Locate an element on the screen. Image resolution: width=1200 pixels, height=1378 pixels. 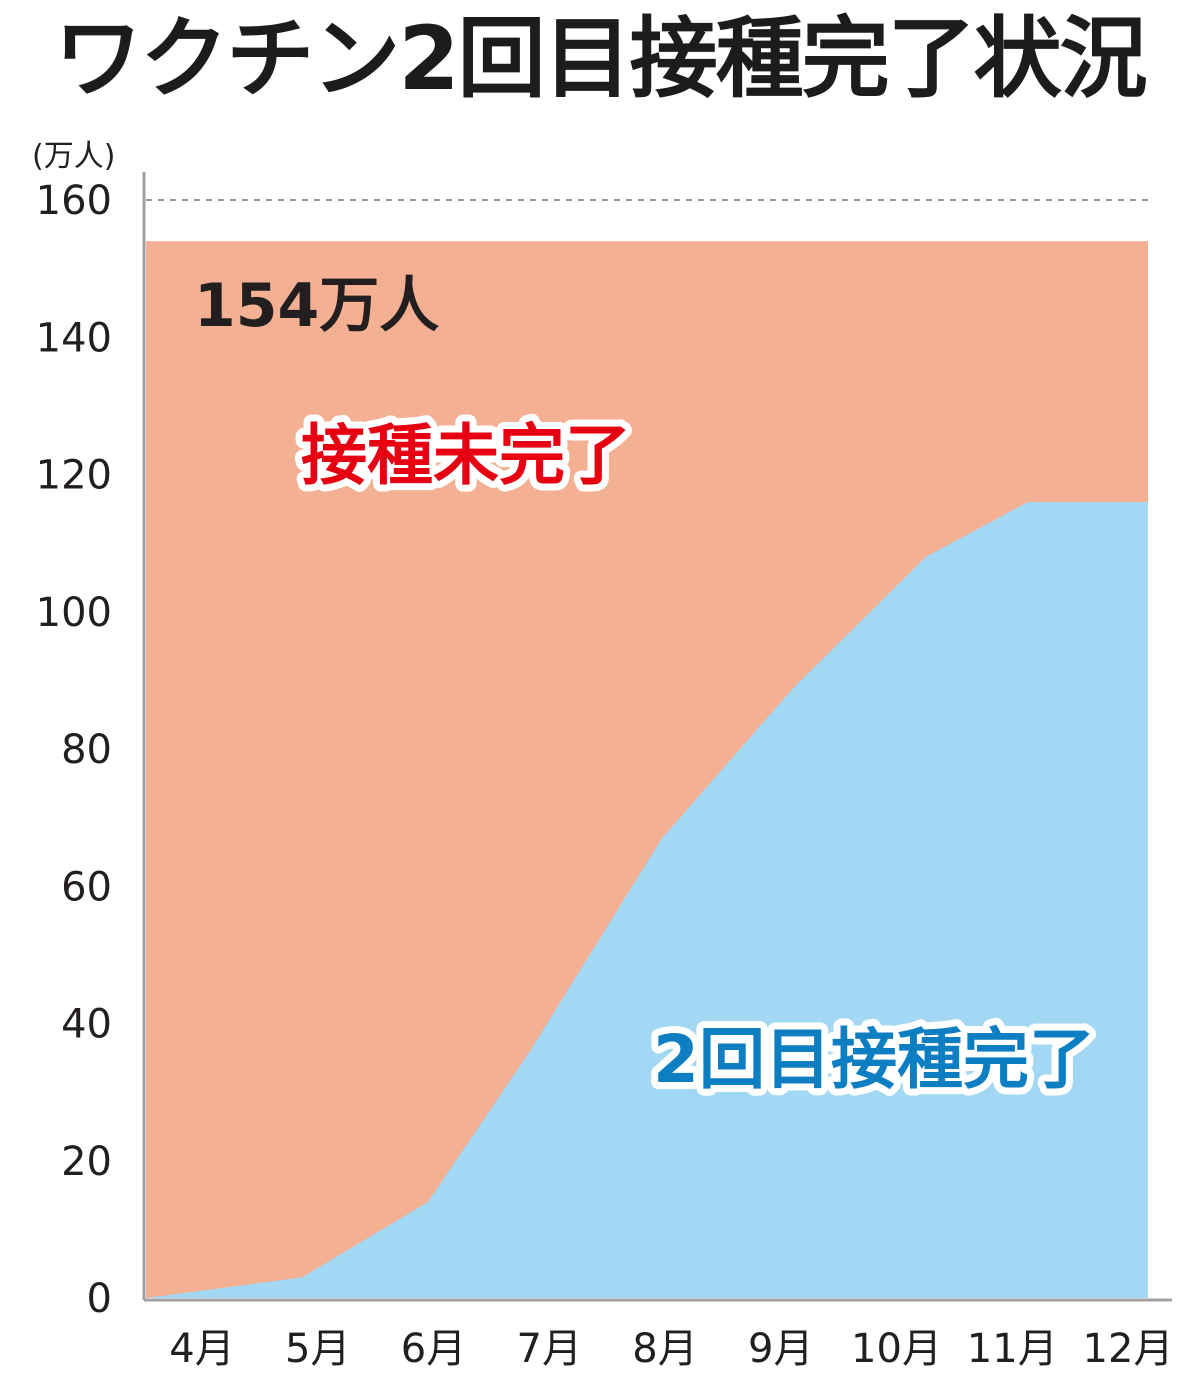
y-tick-label: 40 is located at coordinates (86, 1025).